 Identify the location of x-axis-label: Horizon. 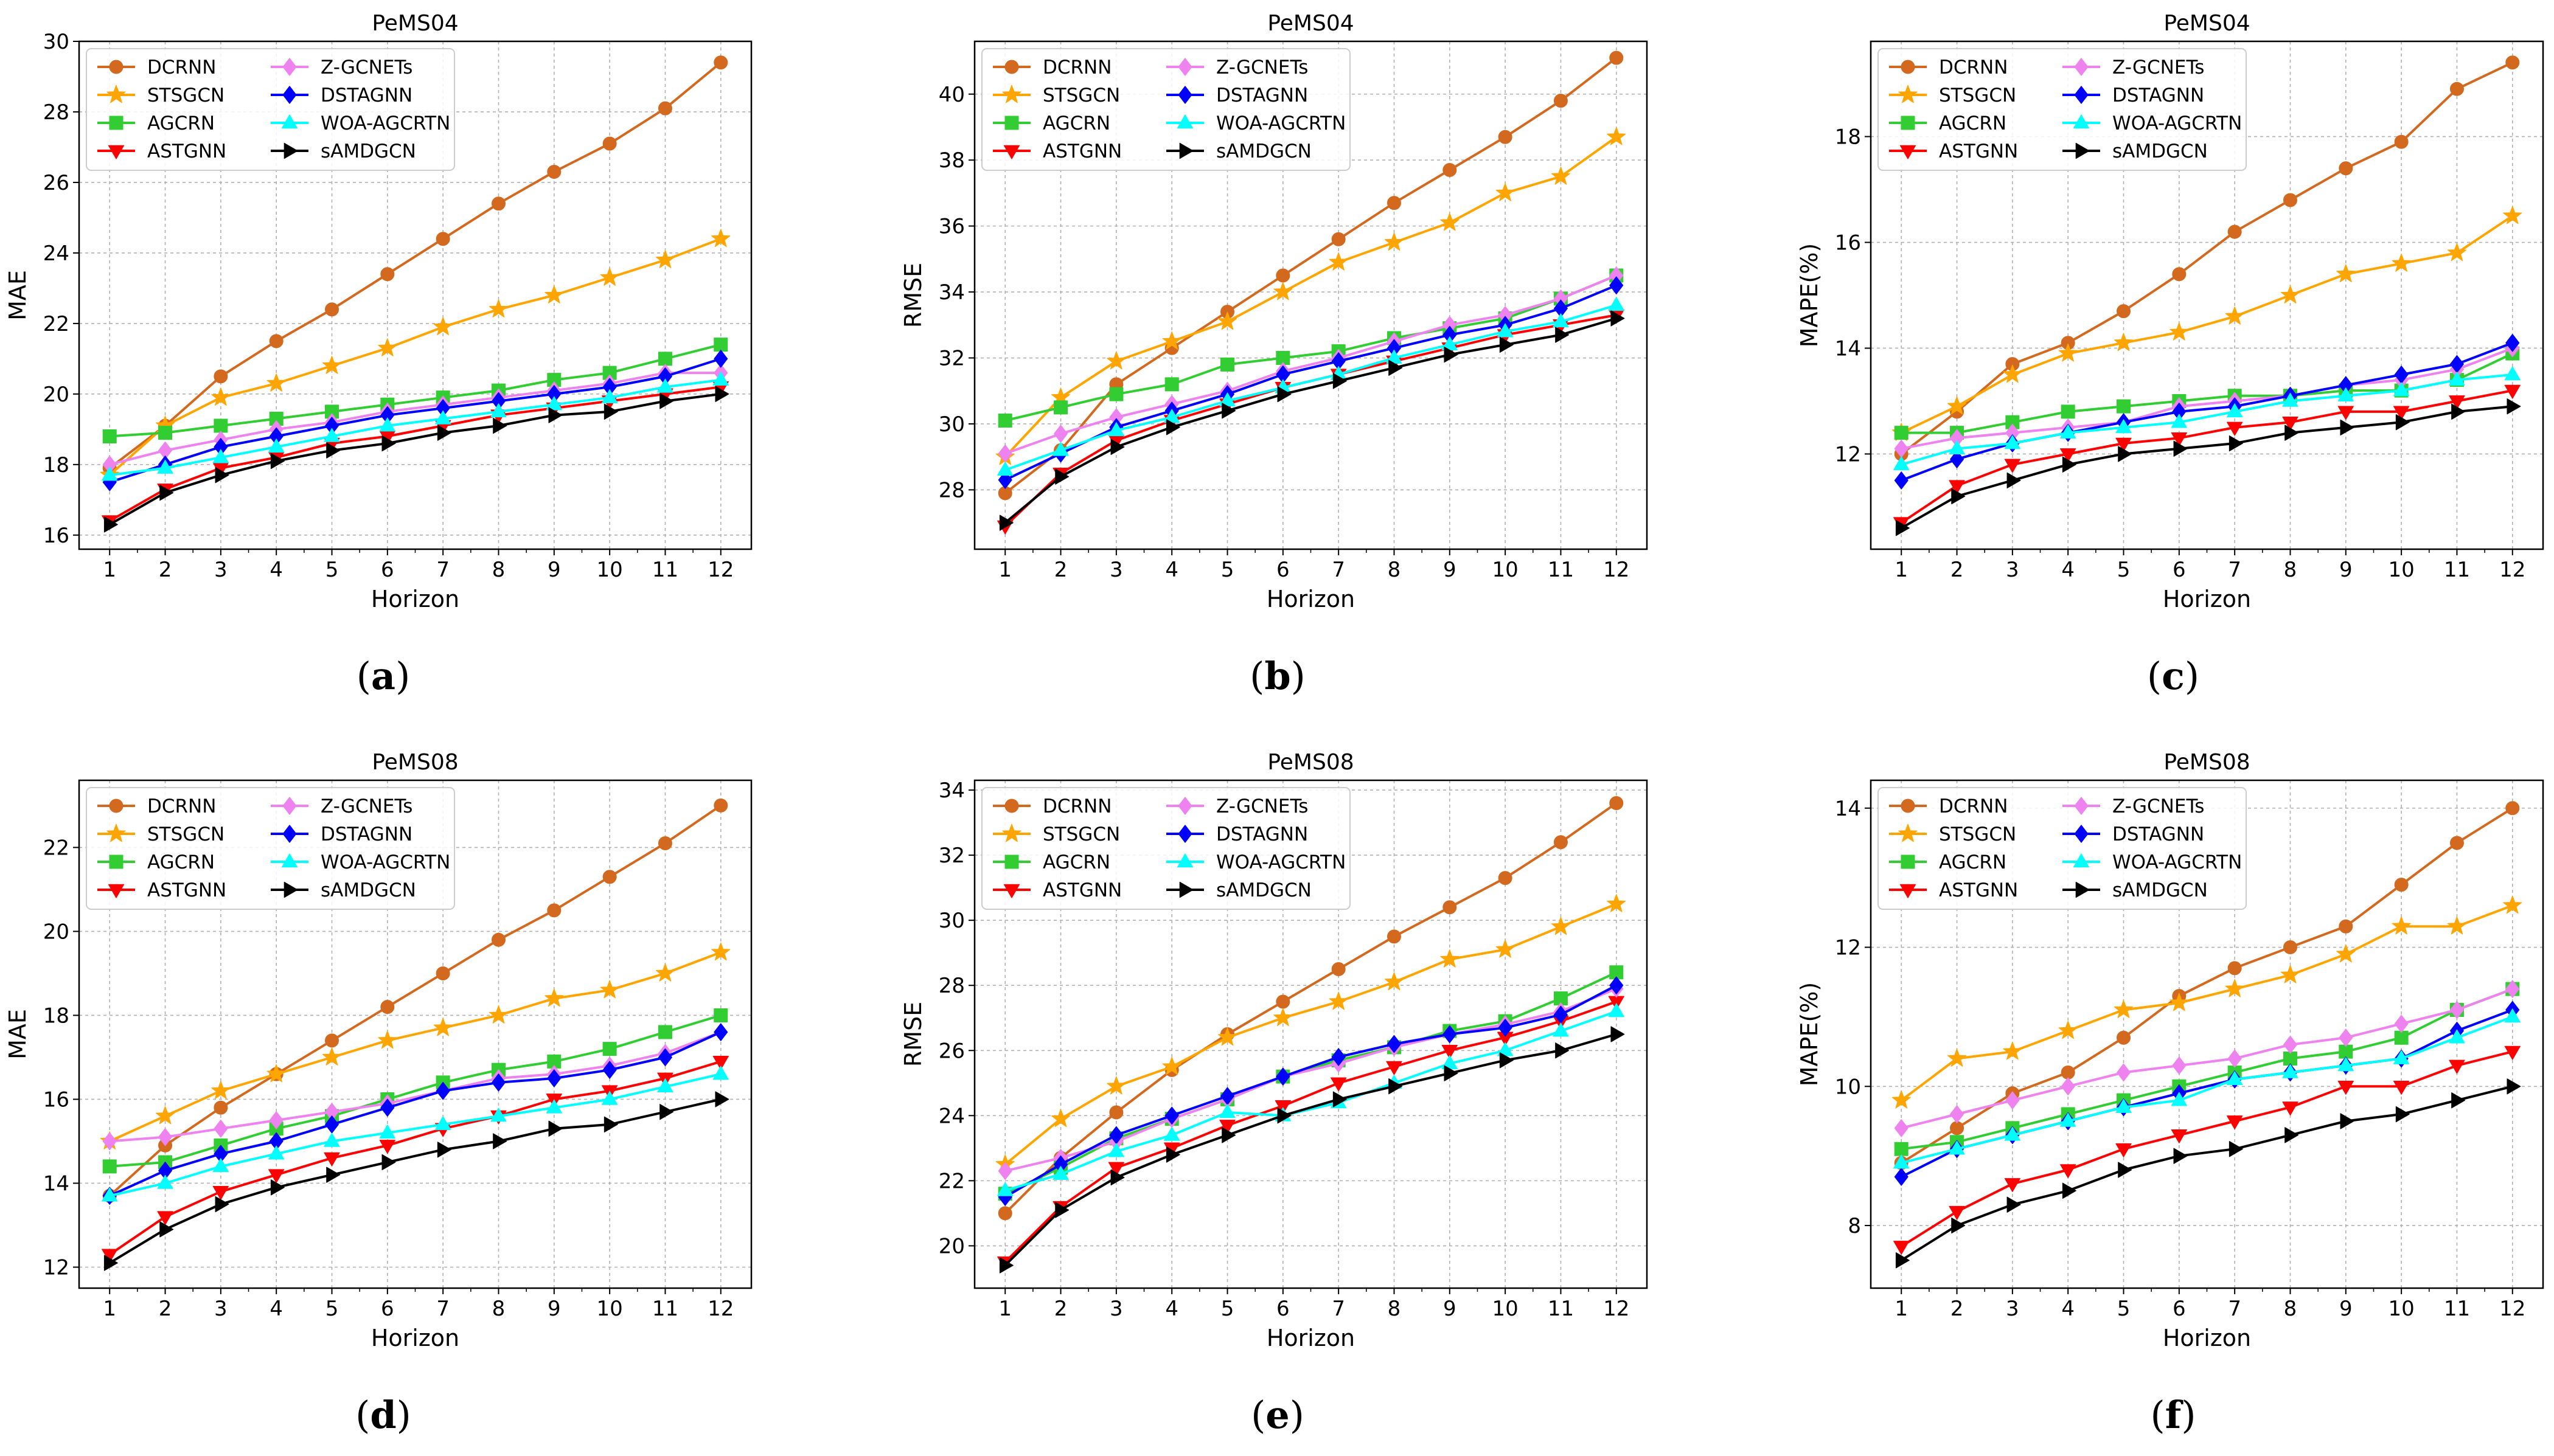
(415, 1338).